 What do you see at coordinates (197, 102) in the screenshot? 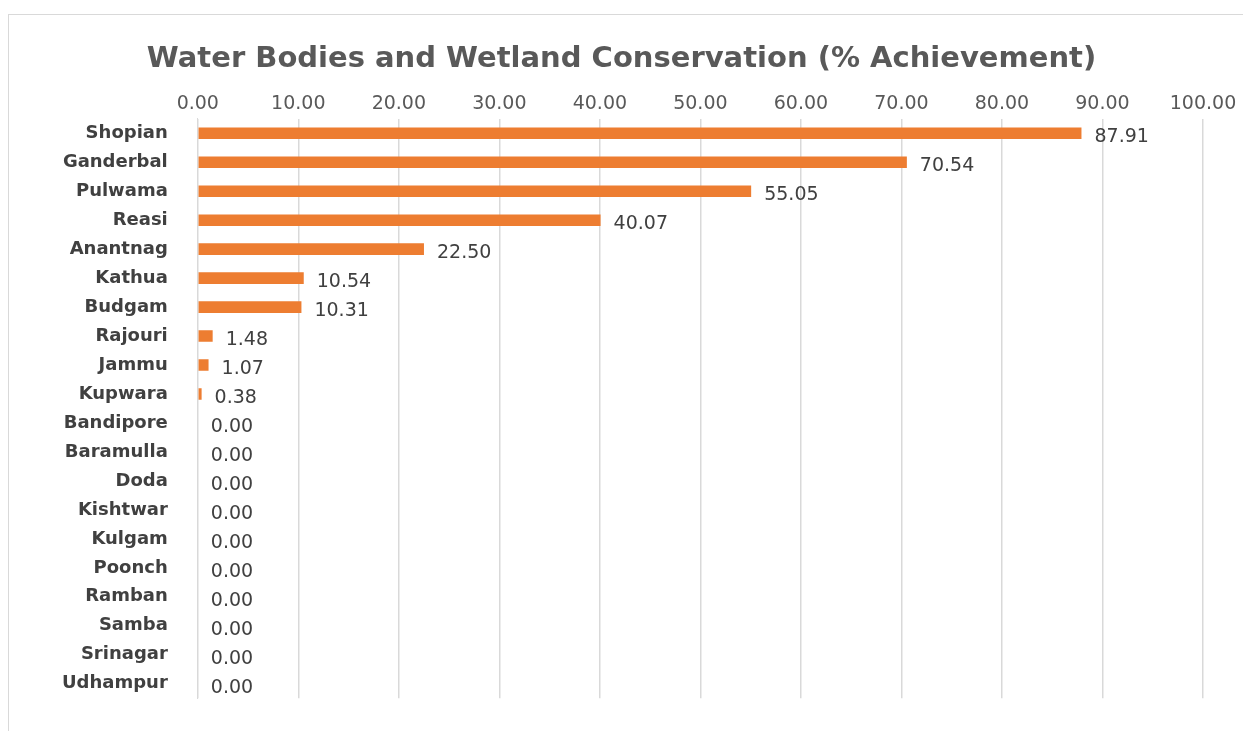
I see `x-tick-label: 0.00` at bounding box center [197, 102].